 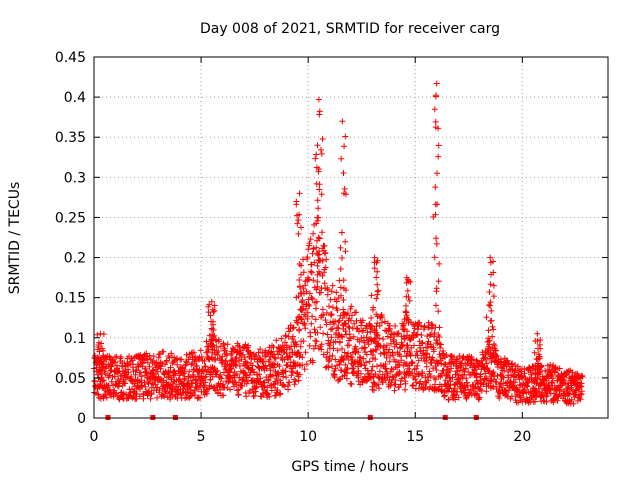 I want to click on y-tick-label: 0.25, so click(x=70, y=218).